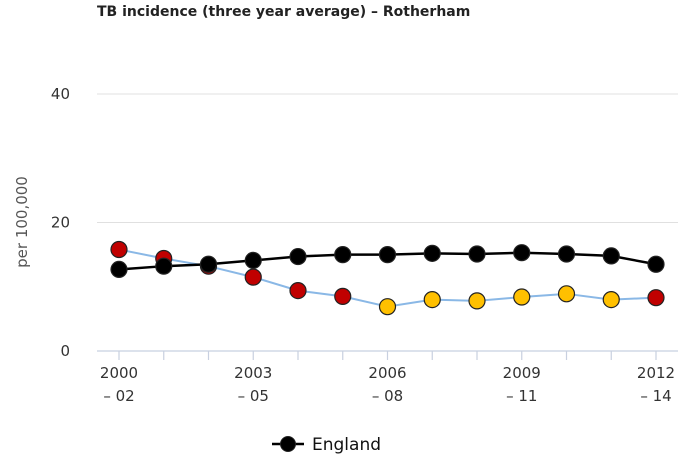 The width and height of the screenshot is (678, 454). Describe the element at coordinates (387, 355) in the screenshot. I see `x-axis` at that location.